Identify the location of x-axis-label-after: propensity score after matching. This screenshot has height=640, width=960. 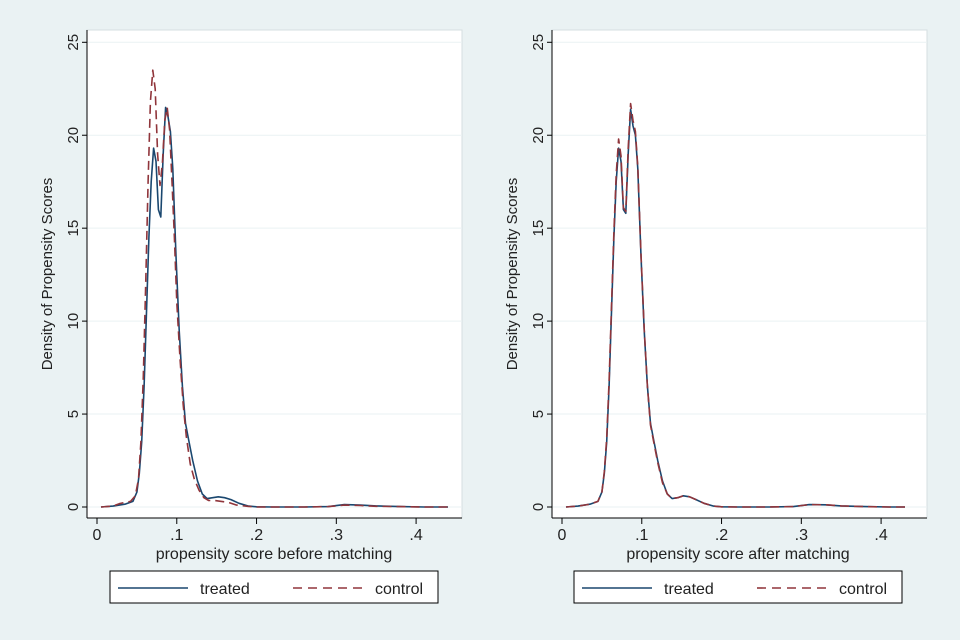
(737, 554).